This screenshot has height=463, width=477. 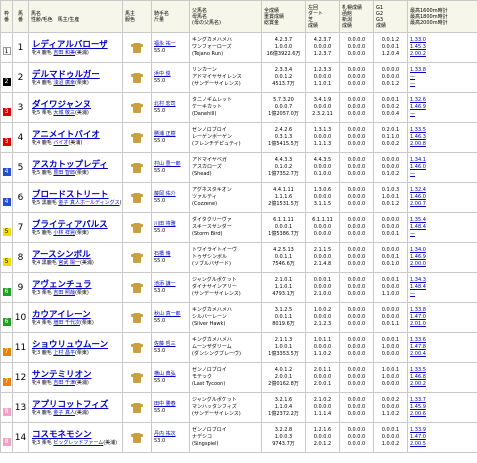 I want to click on jockey-link: 石橋 脩, so click(x=162, y=253).